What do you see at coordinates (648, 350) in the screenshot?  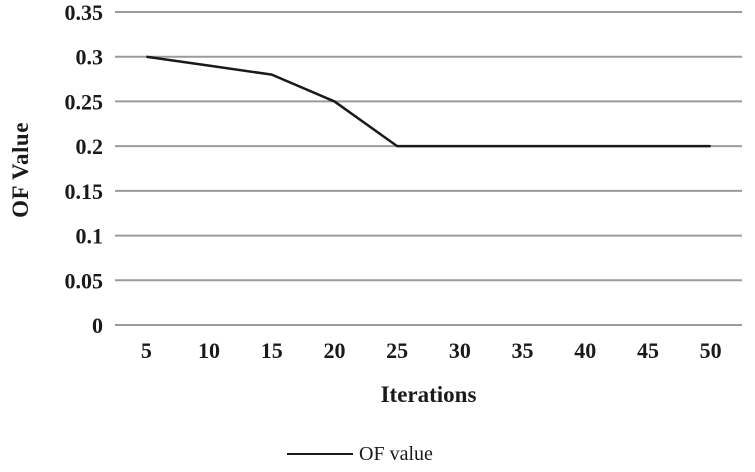 I see `x-tick-label: 45` at bounding box center [648, 350].